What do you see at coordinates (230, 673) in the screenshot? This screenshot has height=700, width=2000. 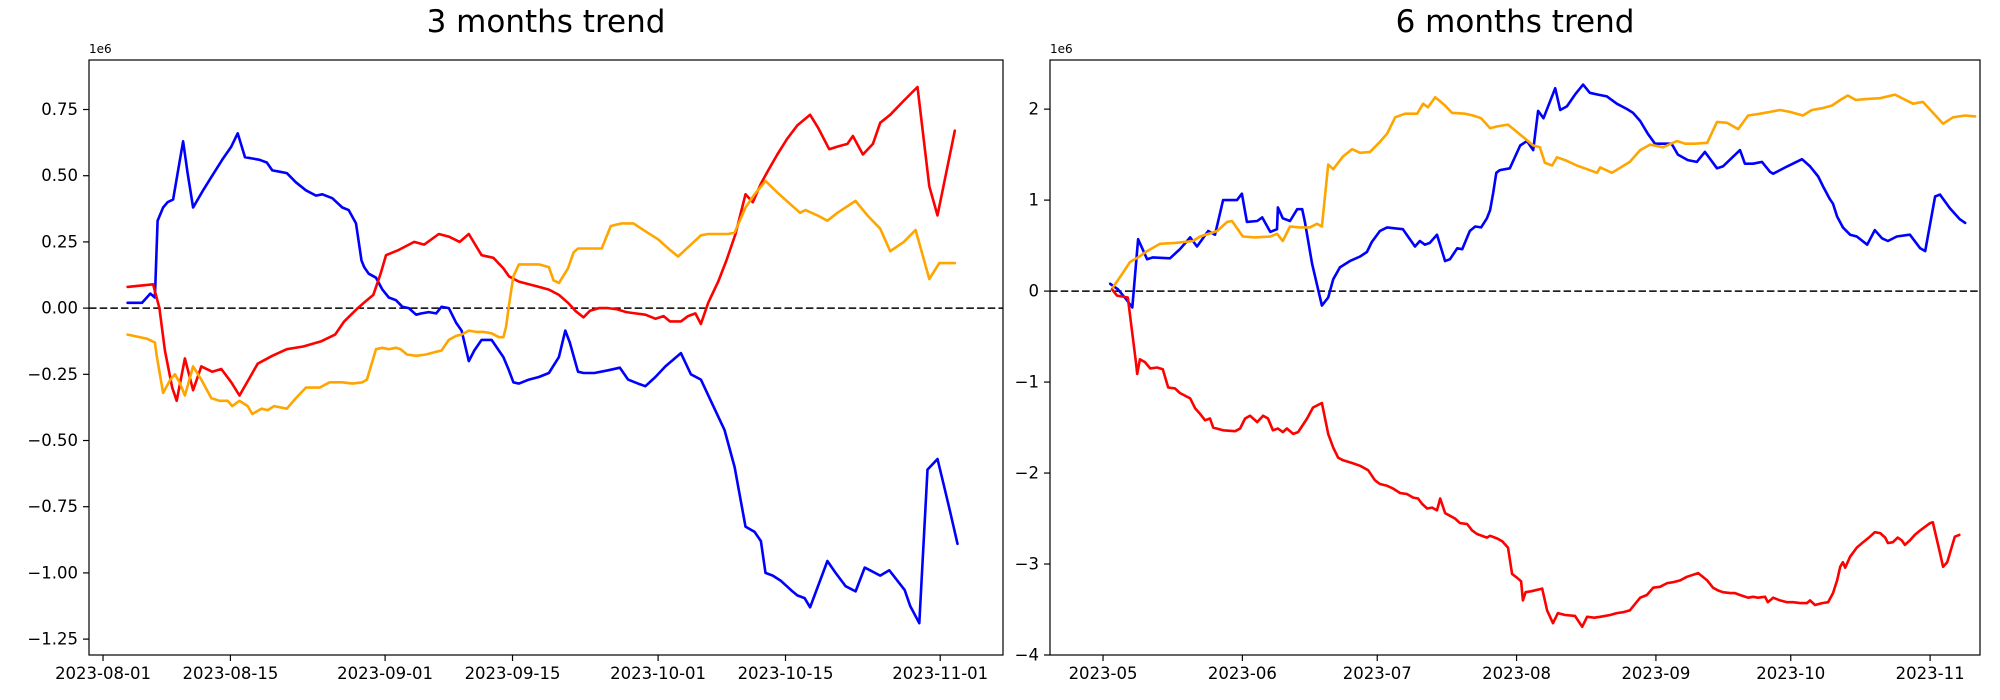 I see `x-tick-label: 2023-08-15` at bounding box center [230, 673].